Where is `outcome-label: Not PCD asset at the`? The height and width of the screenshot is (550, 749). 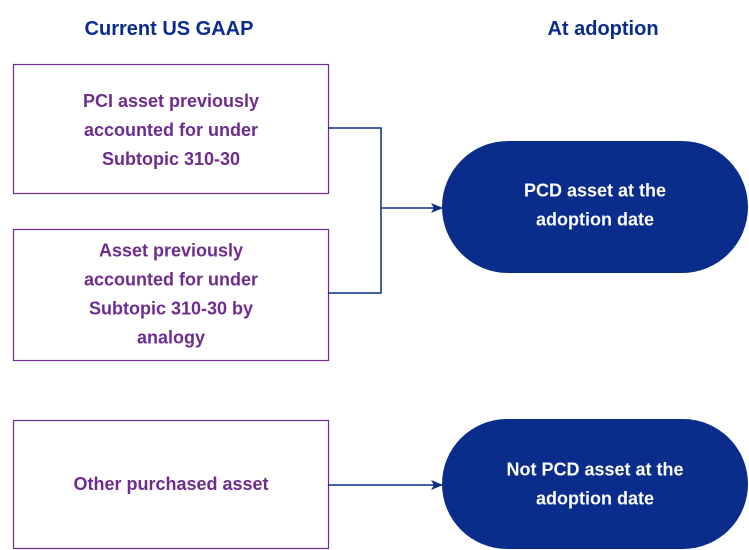
outcome-label: Not PCD asset at the is located at coordinates (594, 469).